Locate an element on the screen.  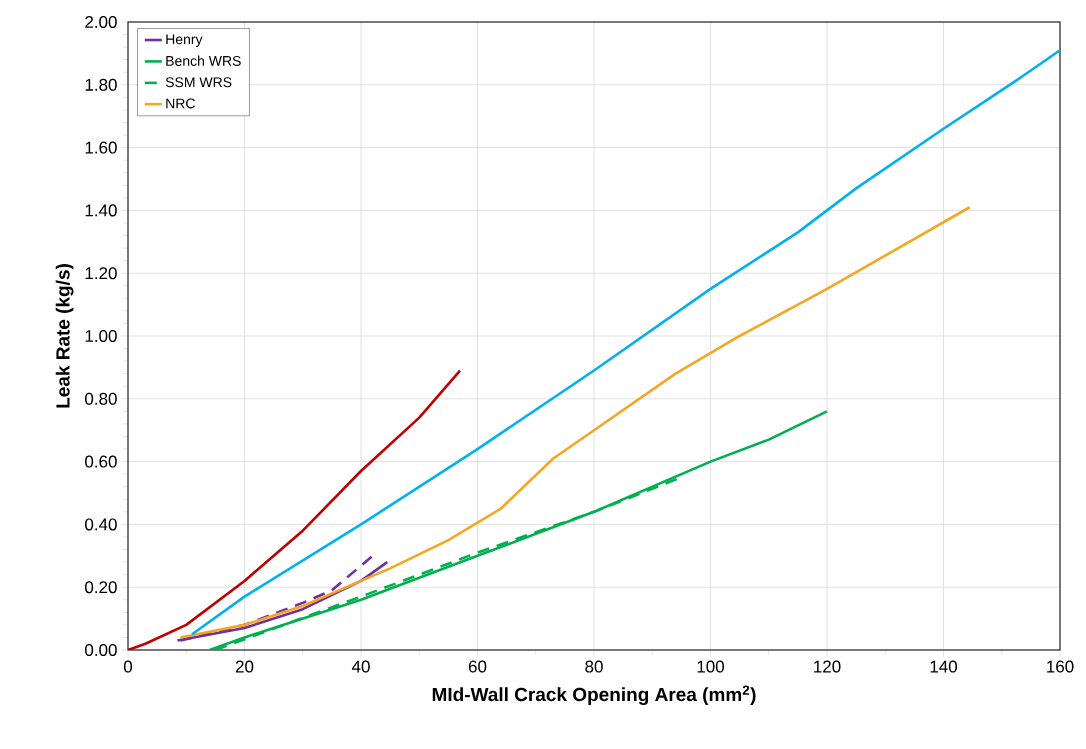
y-tick-label: 2.00 is located at coordinates (101, 22).